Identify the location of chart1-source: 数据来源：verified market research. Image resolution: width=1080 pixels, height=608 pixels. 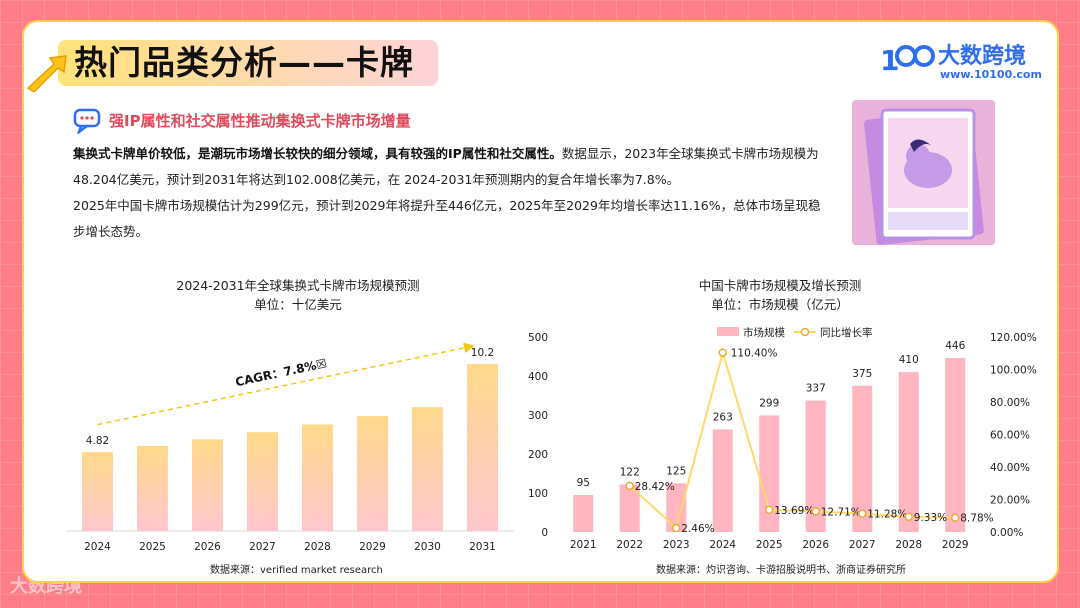
(296, 570).